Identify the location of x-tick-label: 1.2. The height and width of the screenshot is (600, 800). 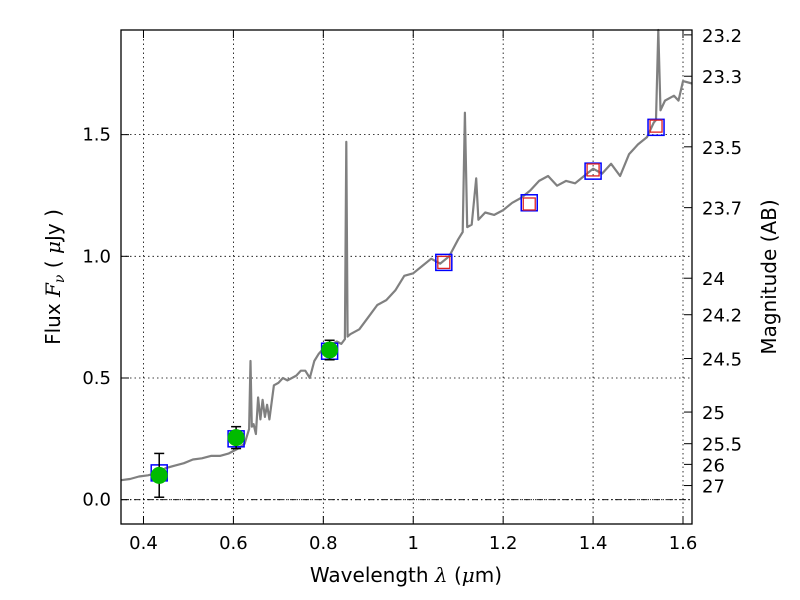
(503, 543).